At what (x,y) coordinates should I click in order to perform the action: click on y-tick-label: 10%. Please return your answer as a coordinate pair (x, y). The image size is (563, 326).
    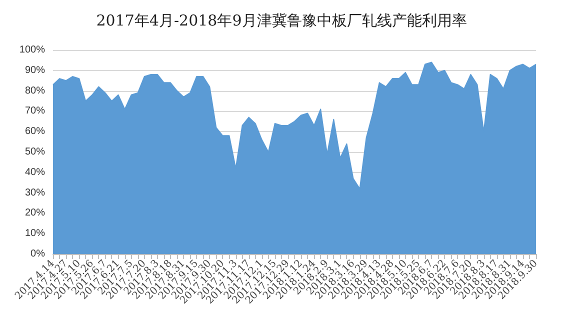
    Looking at the image, I should click on (35, 234).